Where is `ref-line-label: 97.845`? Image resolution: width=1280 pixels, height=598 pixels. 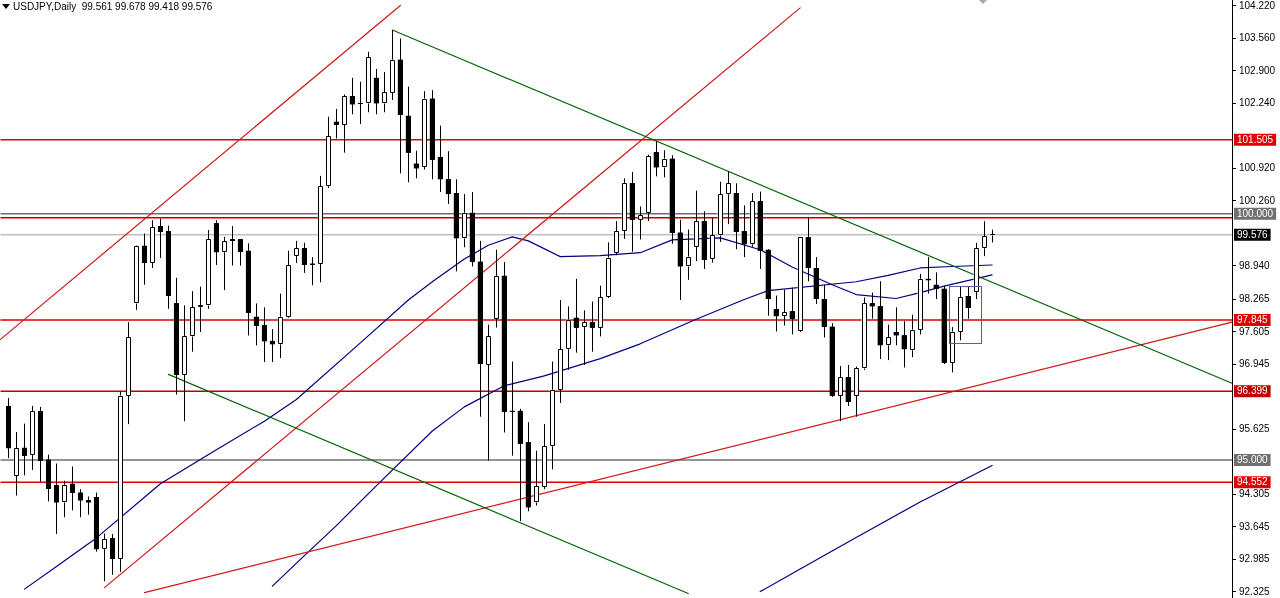 ref-line-label: 97.845 is located at coordinates (1253, 320).